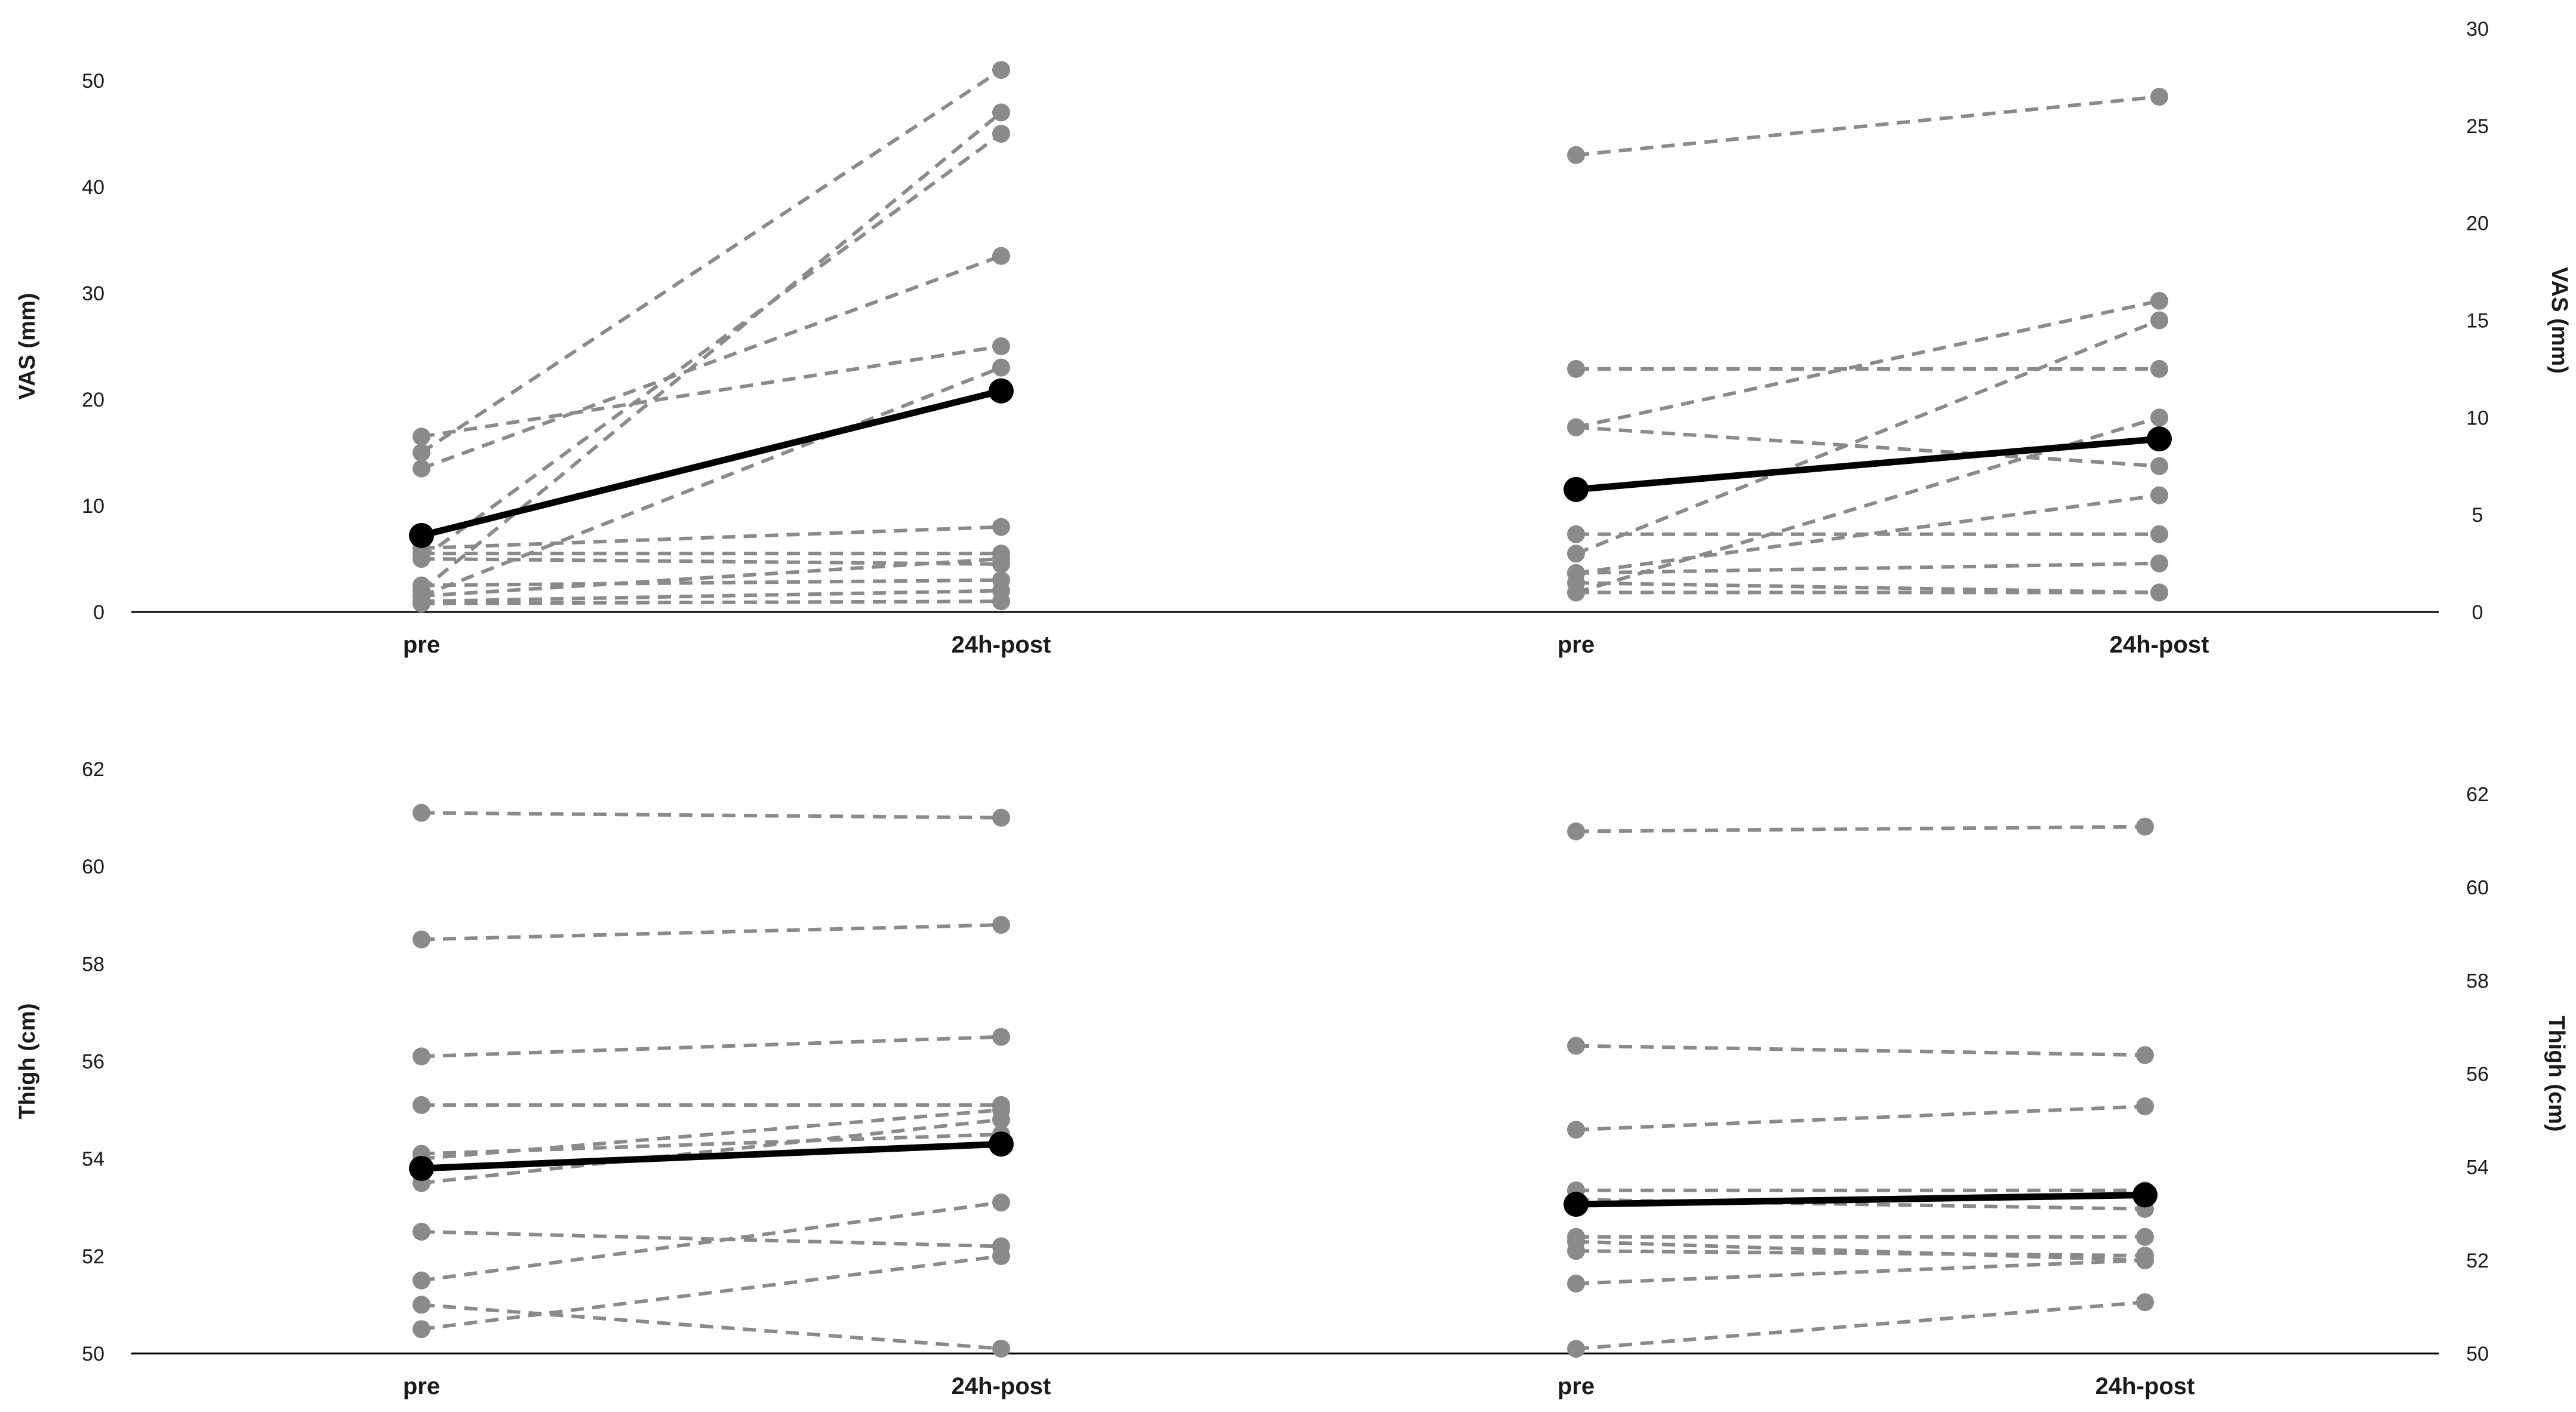 The height and width of the screenshot is (1412, 2576). I want to click on y-tick-label: 54, so click(2477, 1167).